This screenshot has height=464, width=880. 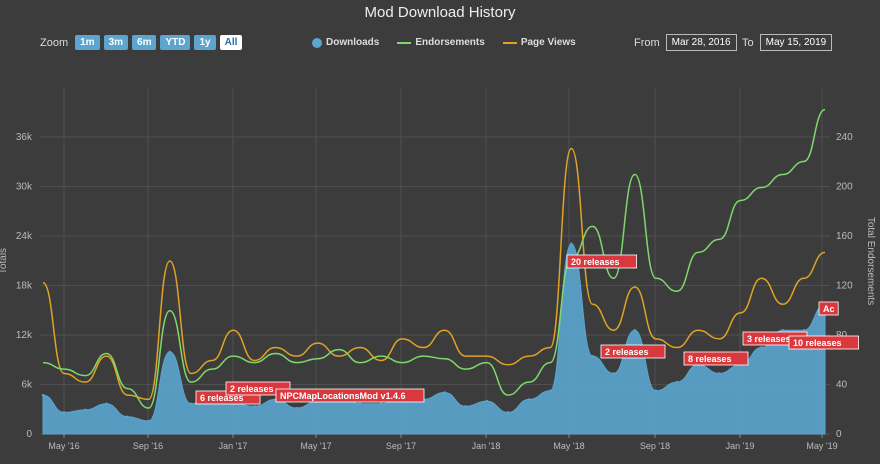 What do you see at coordinates (440, 12) in the screenshot?
I see `chart-title: Mod Download History` at bounding box center [440, 12].